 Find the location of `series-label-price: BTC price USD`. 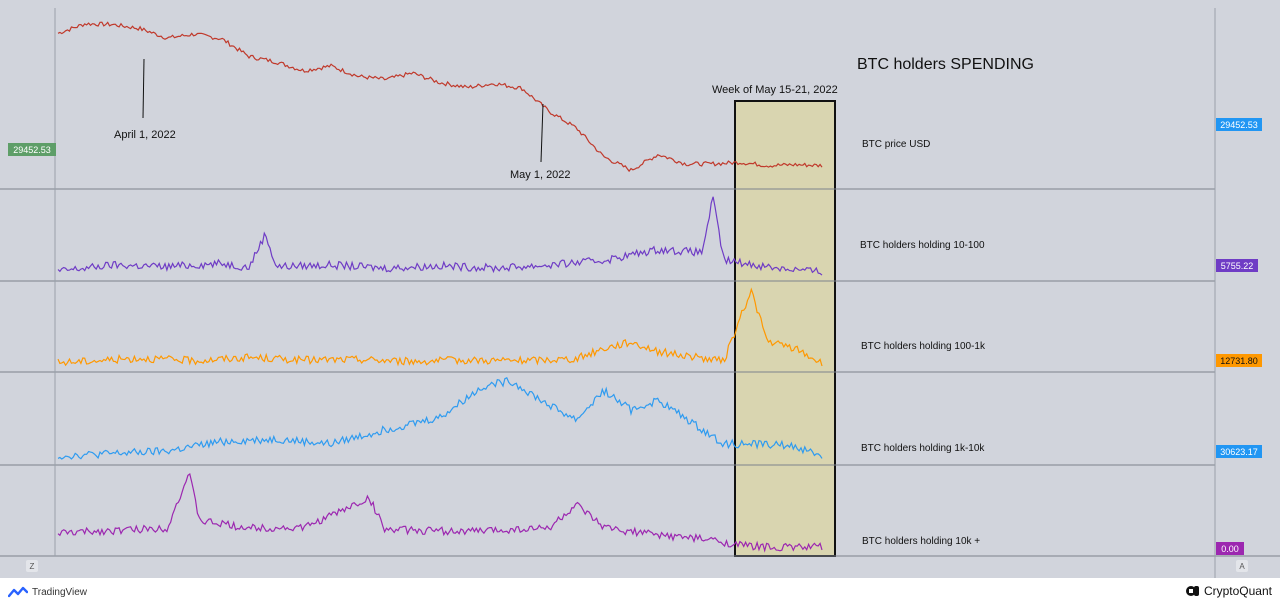

series-label-price: BTC price USD is located at coordinates (896, 144).